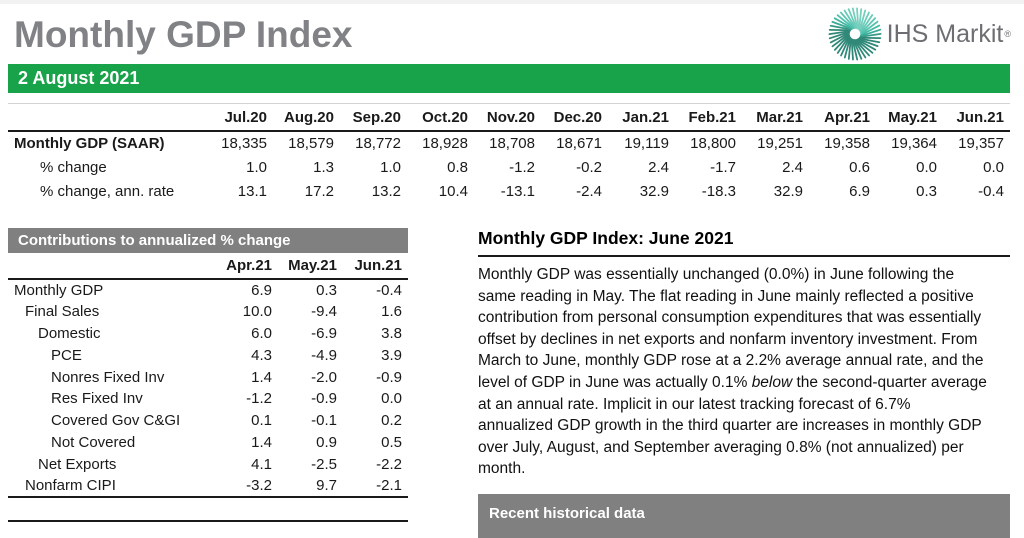  I want to click on contrib-row-final-sales: Final Sales 10.0 -9.4 1.6, so click(208, 312).